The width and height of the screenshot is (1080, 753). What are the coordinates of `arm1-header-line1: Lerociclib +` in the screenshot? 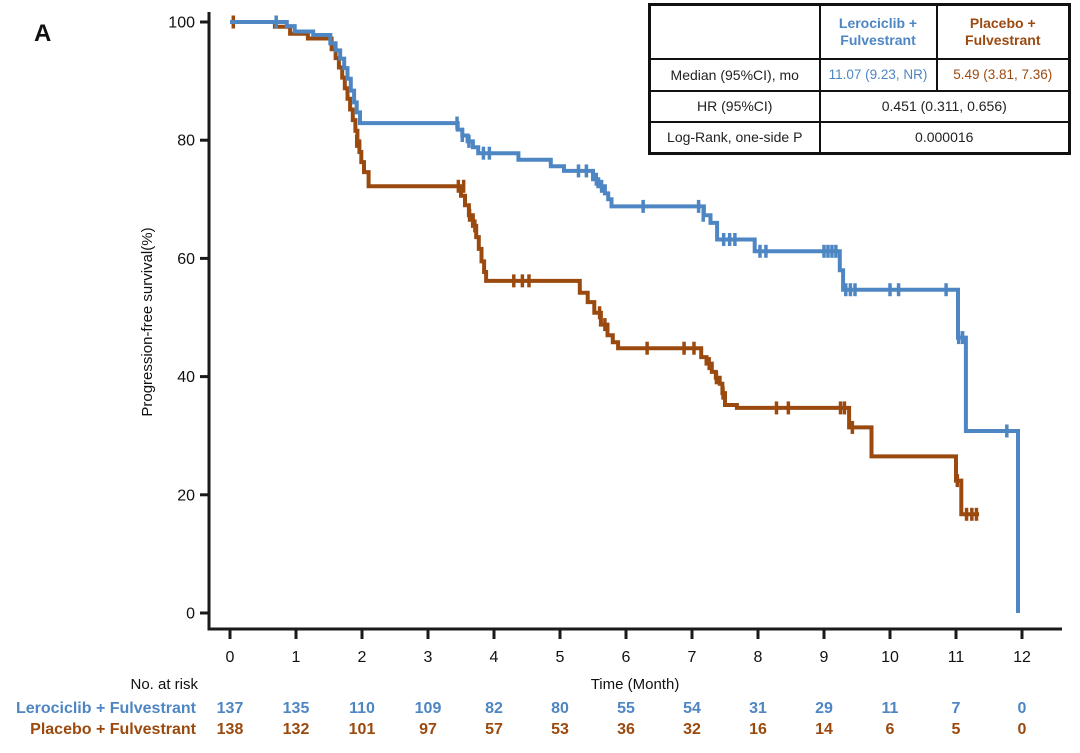 It's located at (878, 23).